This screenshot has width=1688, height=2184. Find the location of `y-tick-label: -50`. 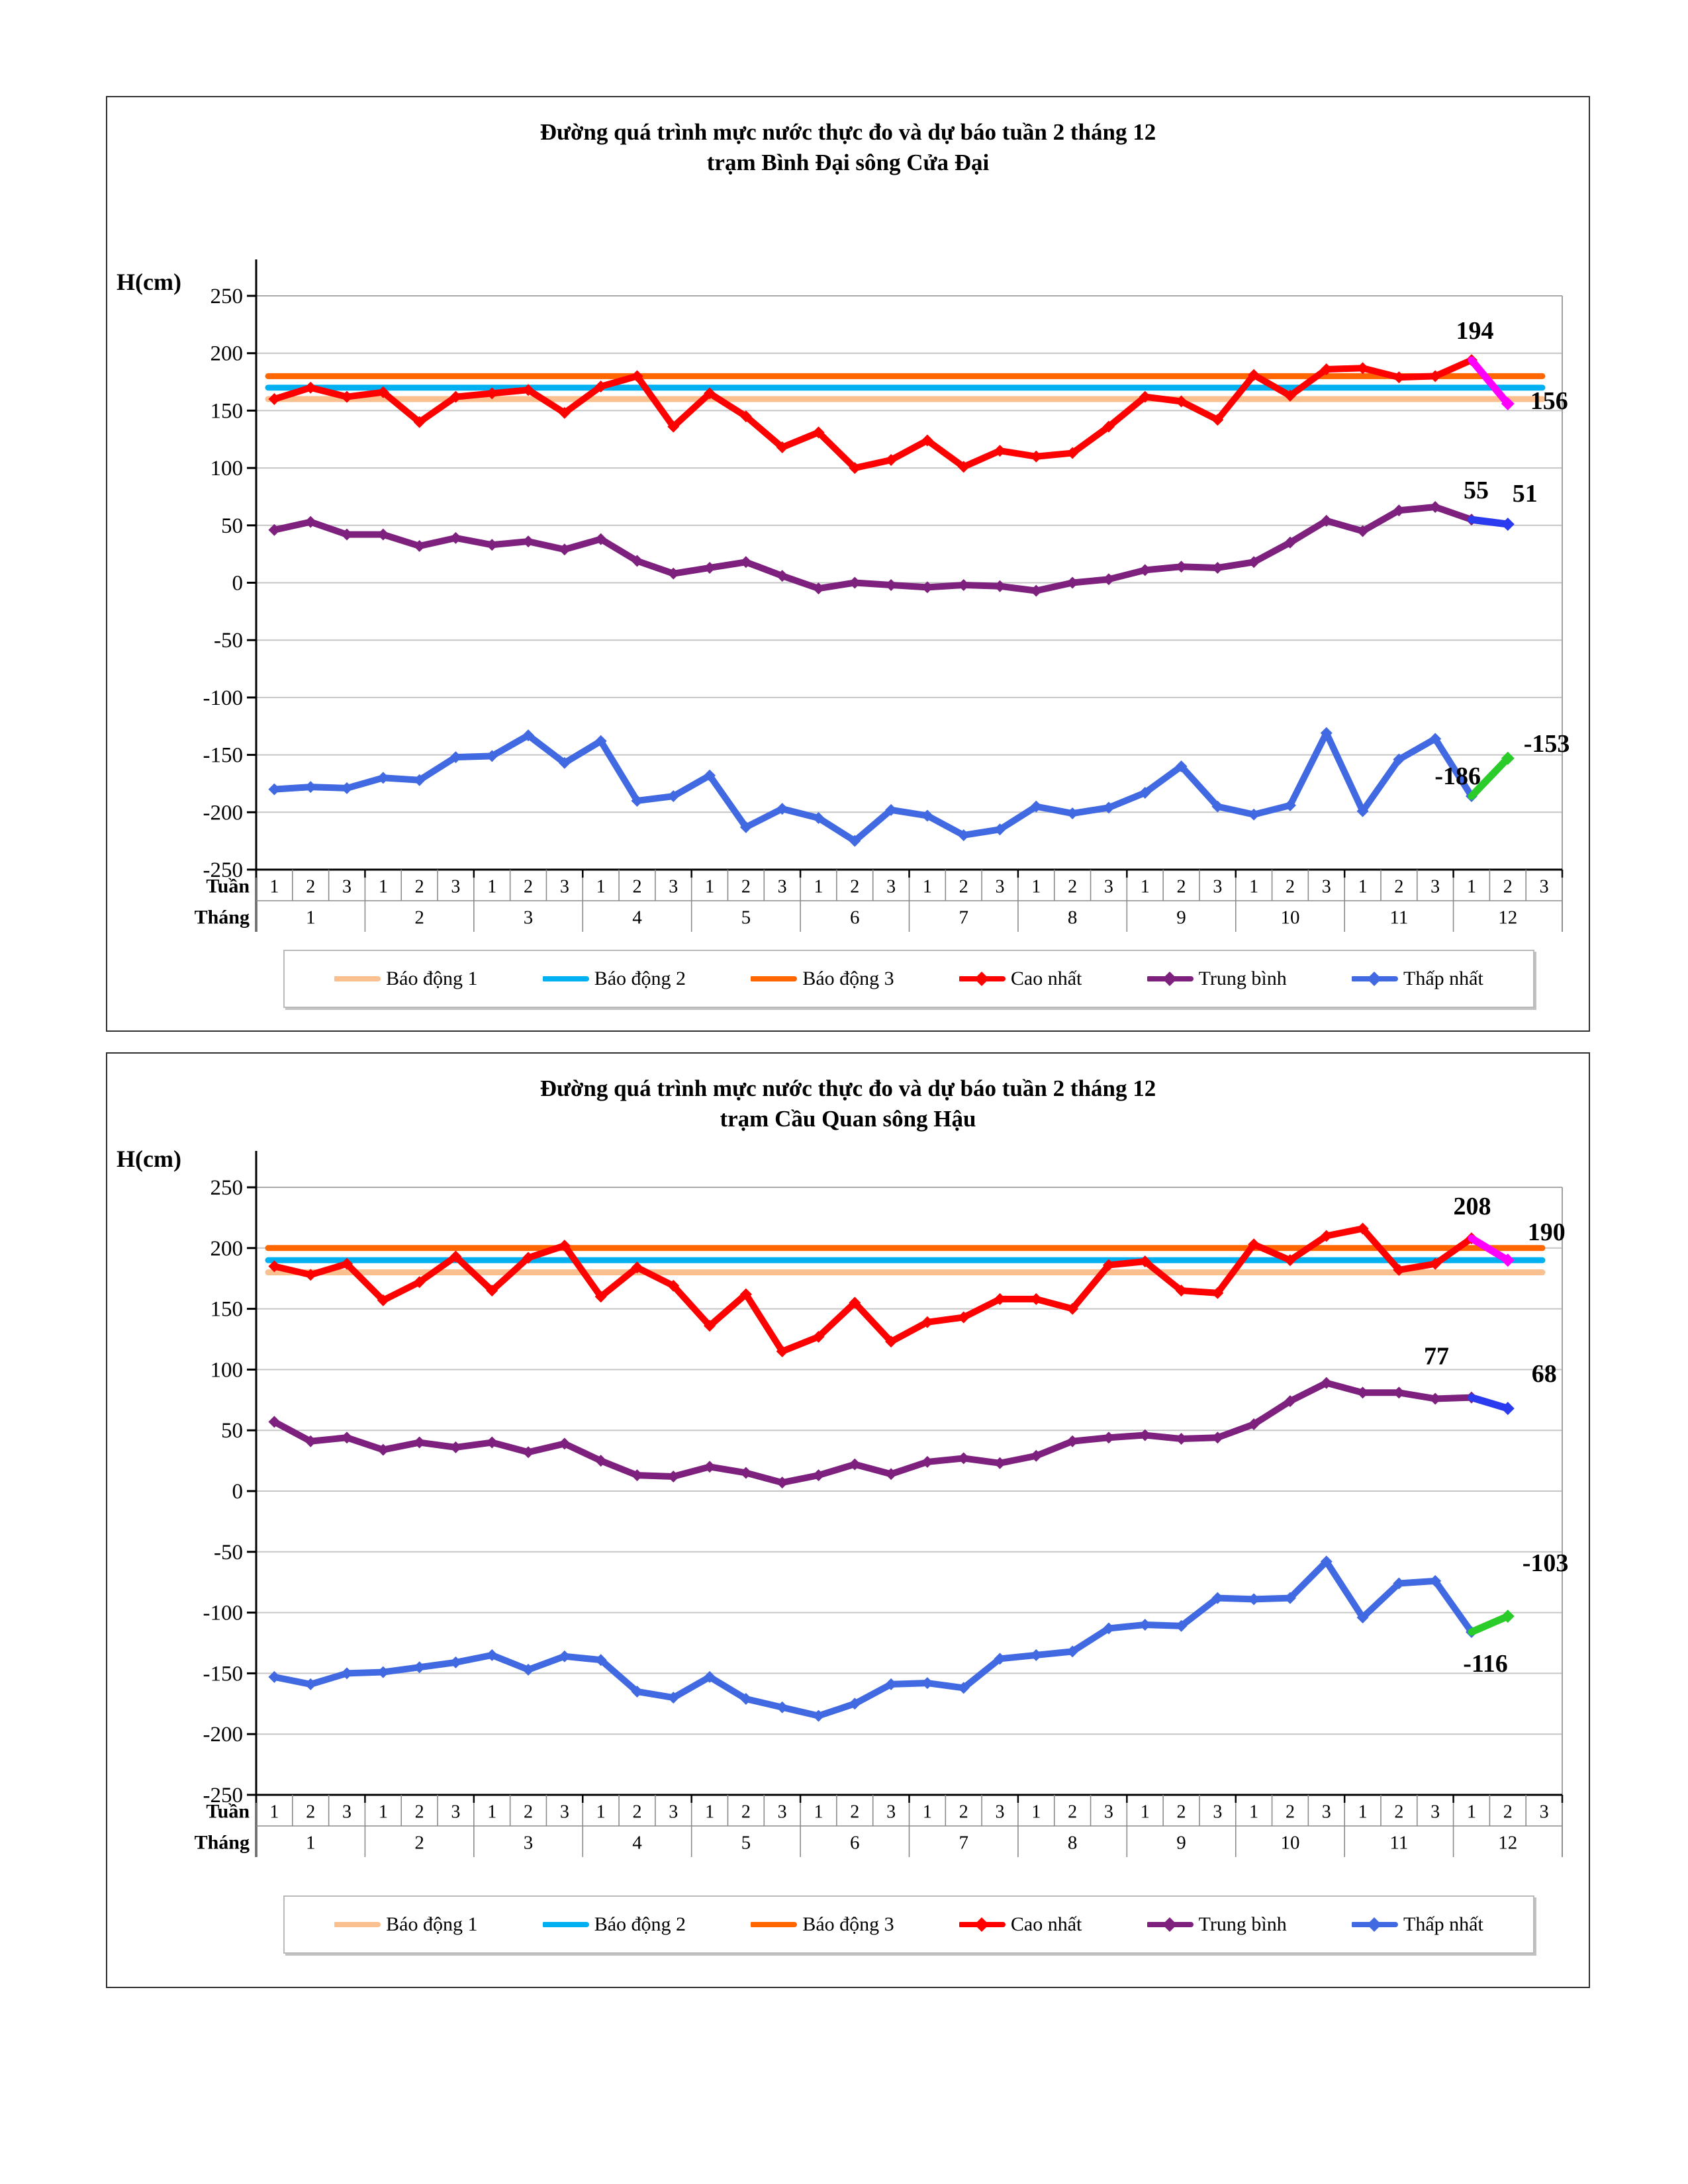

y-tick-label: -50 is located at coordinates (228, 1553).